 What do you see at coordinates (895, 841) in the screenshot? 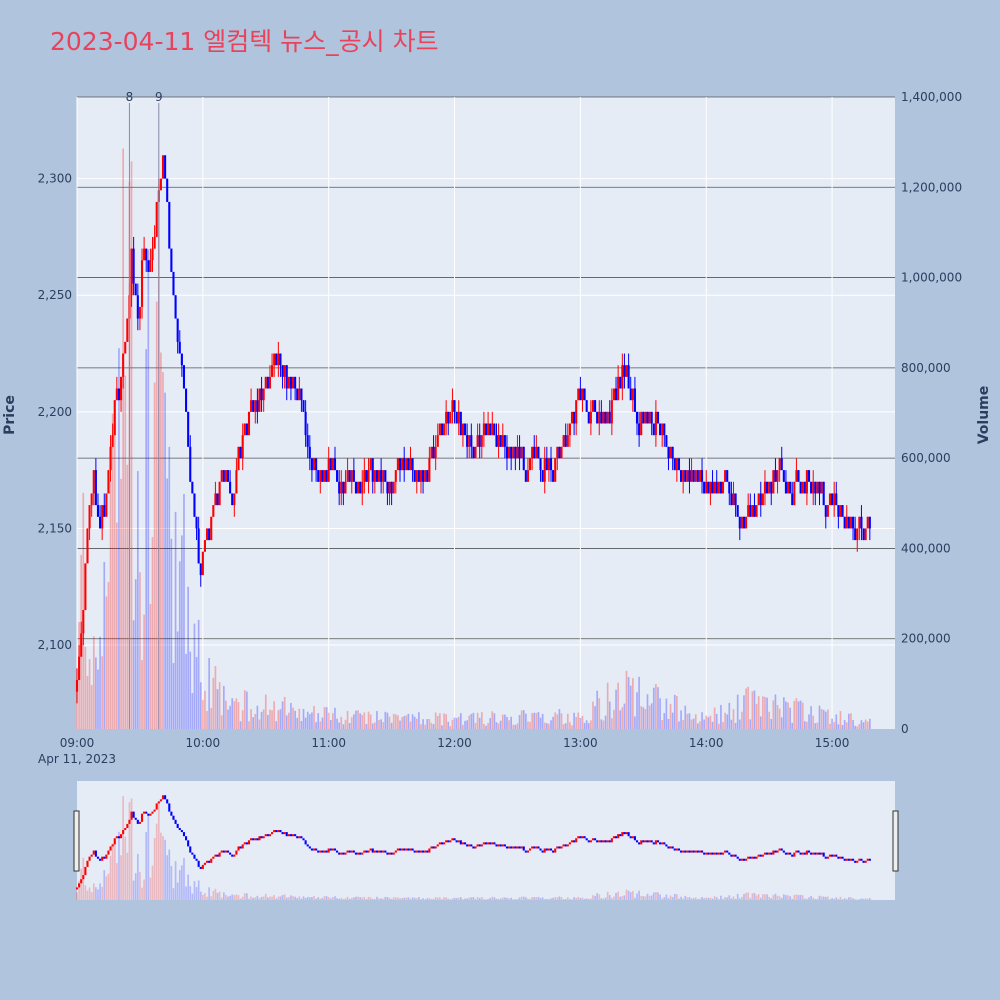
I see `range-slider-right-handle` at bounding box center [895, 841].